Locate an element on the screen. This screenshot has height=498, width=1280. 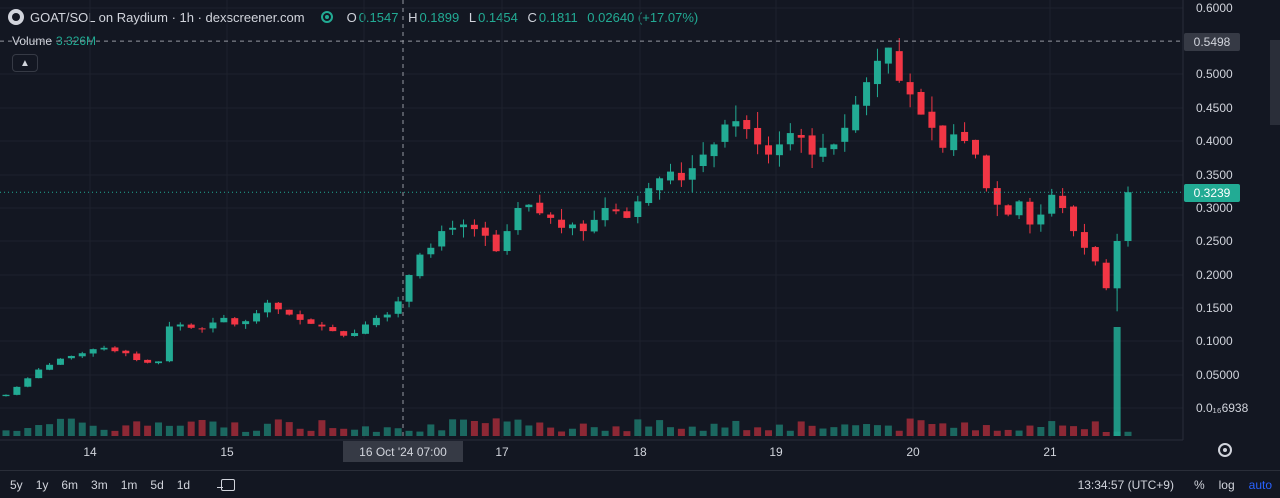
scale-tools: 13:34:57 (UTC+9) % log auto is located at coordinates (1175, 484).